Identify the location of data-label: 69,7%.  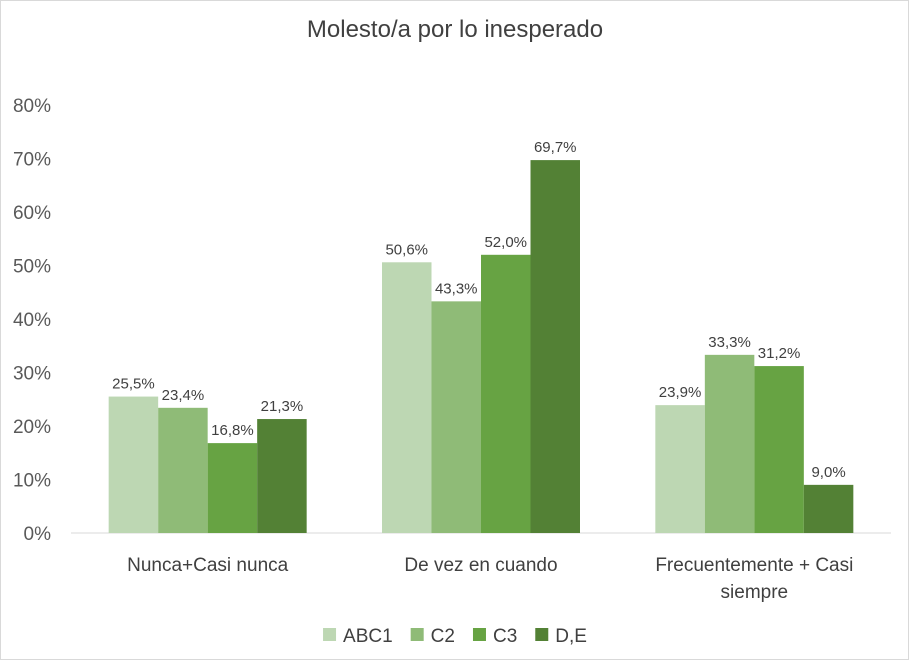
(555, 147).